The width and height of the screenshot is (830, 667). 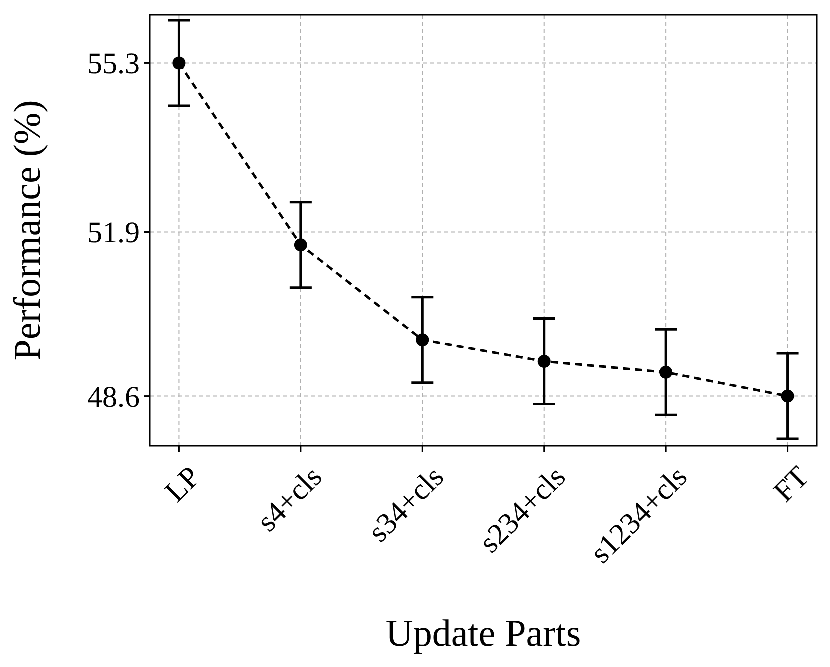 I want to click on x-tick-label: LP, so click(x=183, y=484).